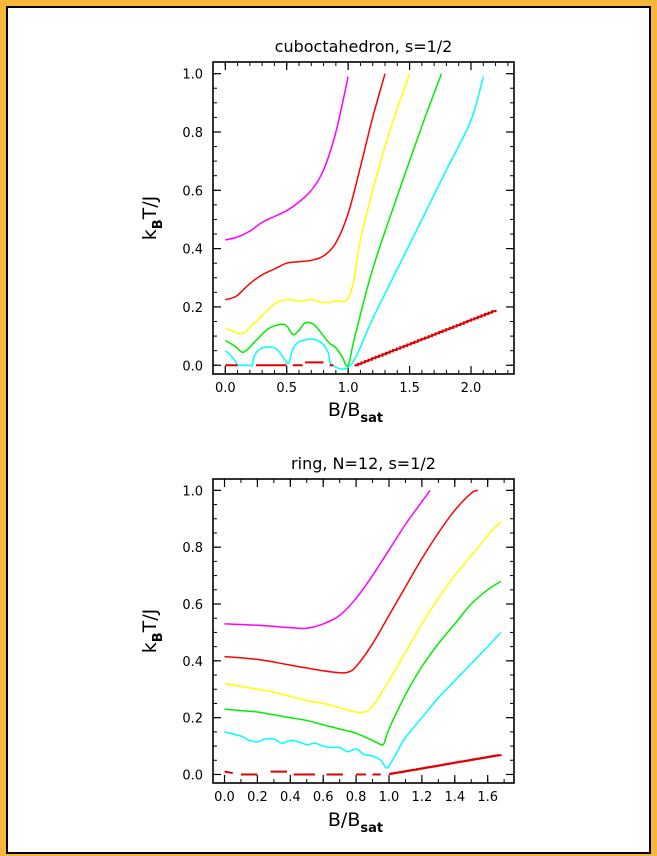 The image size is (657, 856). What do you see at coordinates (422, 797) in the screenshot?
I see `x-tick-label: 1.2` at bounding box center [422, 797].